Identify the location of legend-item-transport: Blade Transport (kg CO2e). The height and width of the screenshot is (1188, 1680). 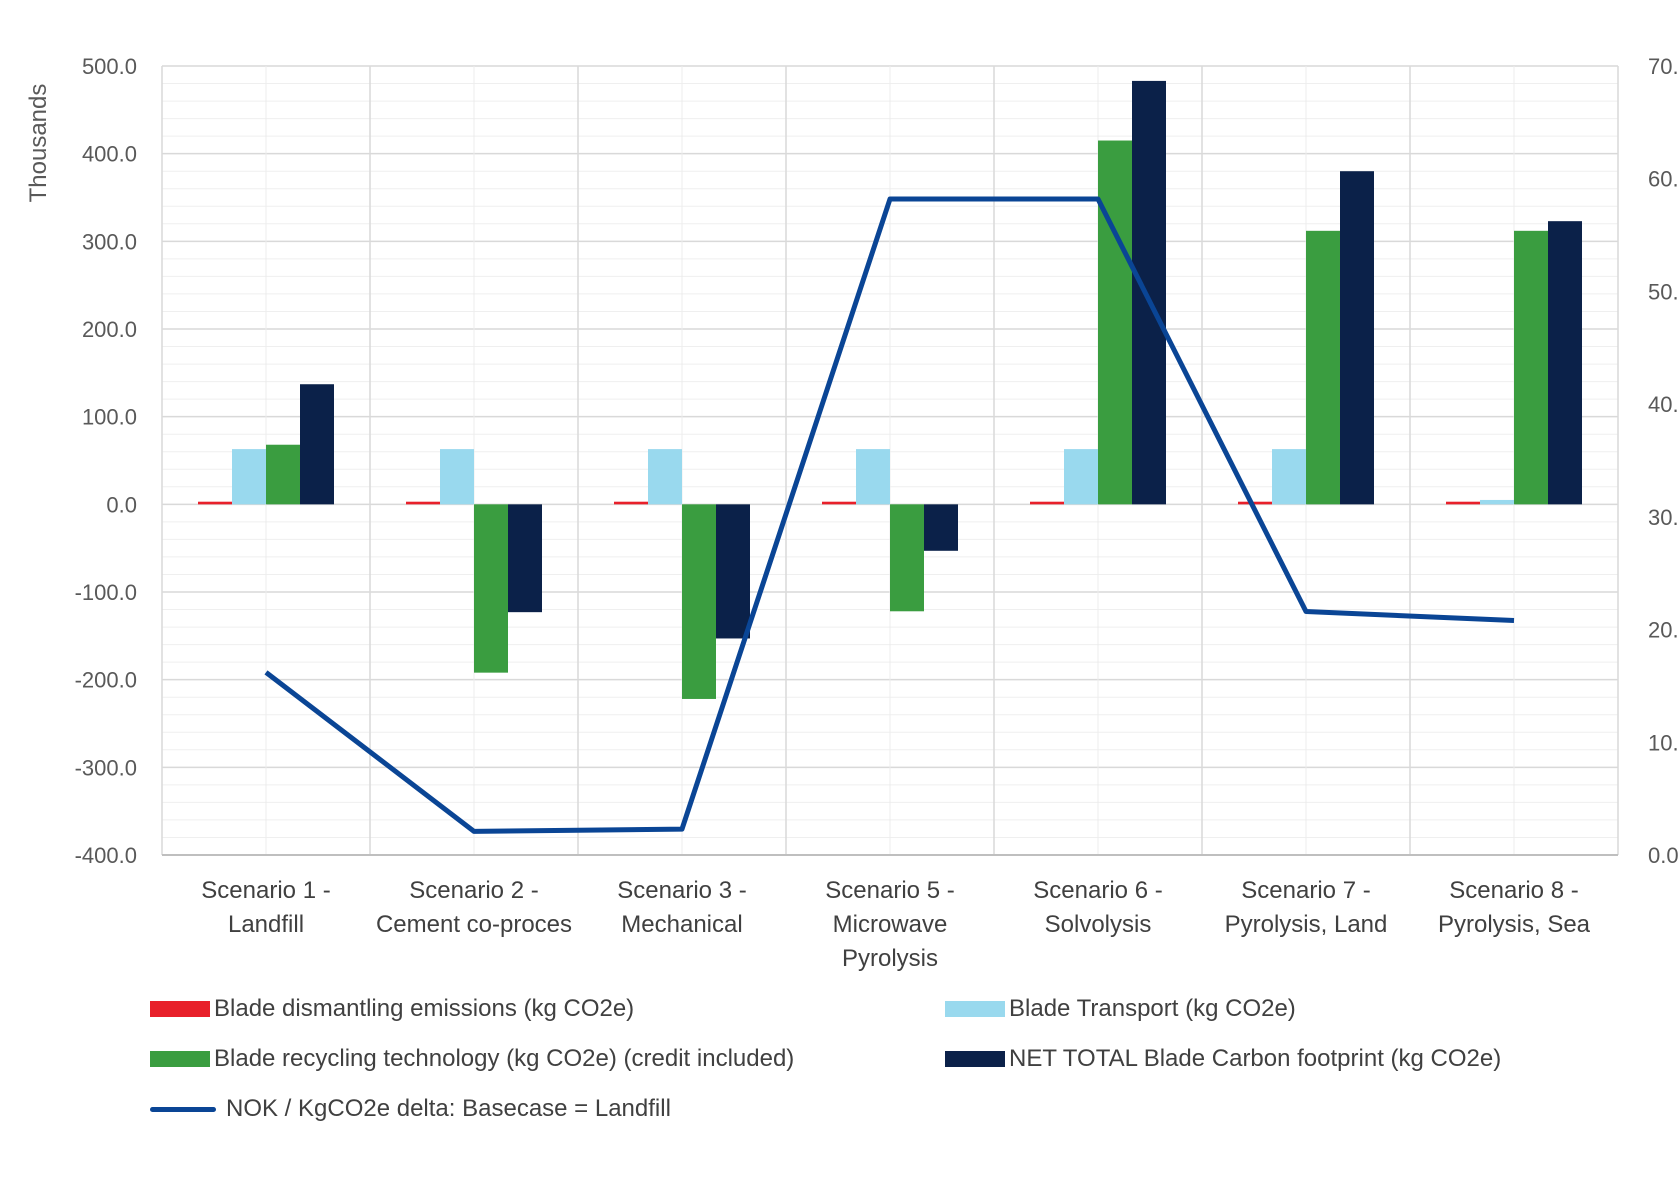
(1120, 1009).